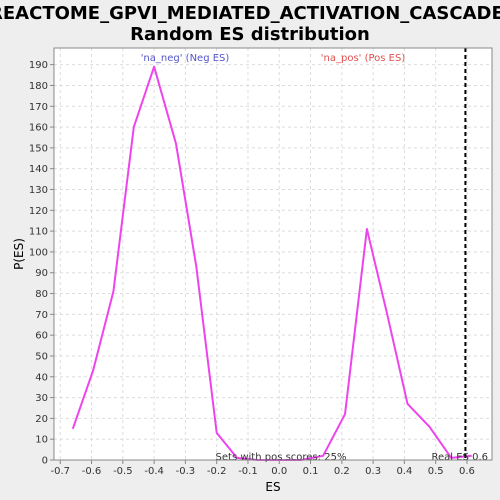 This screenshot has height=500, width=500. Describe the element at coordinates (404, 471) in the screenshot. I see `x-tick-label: 0.4` at that location.